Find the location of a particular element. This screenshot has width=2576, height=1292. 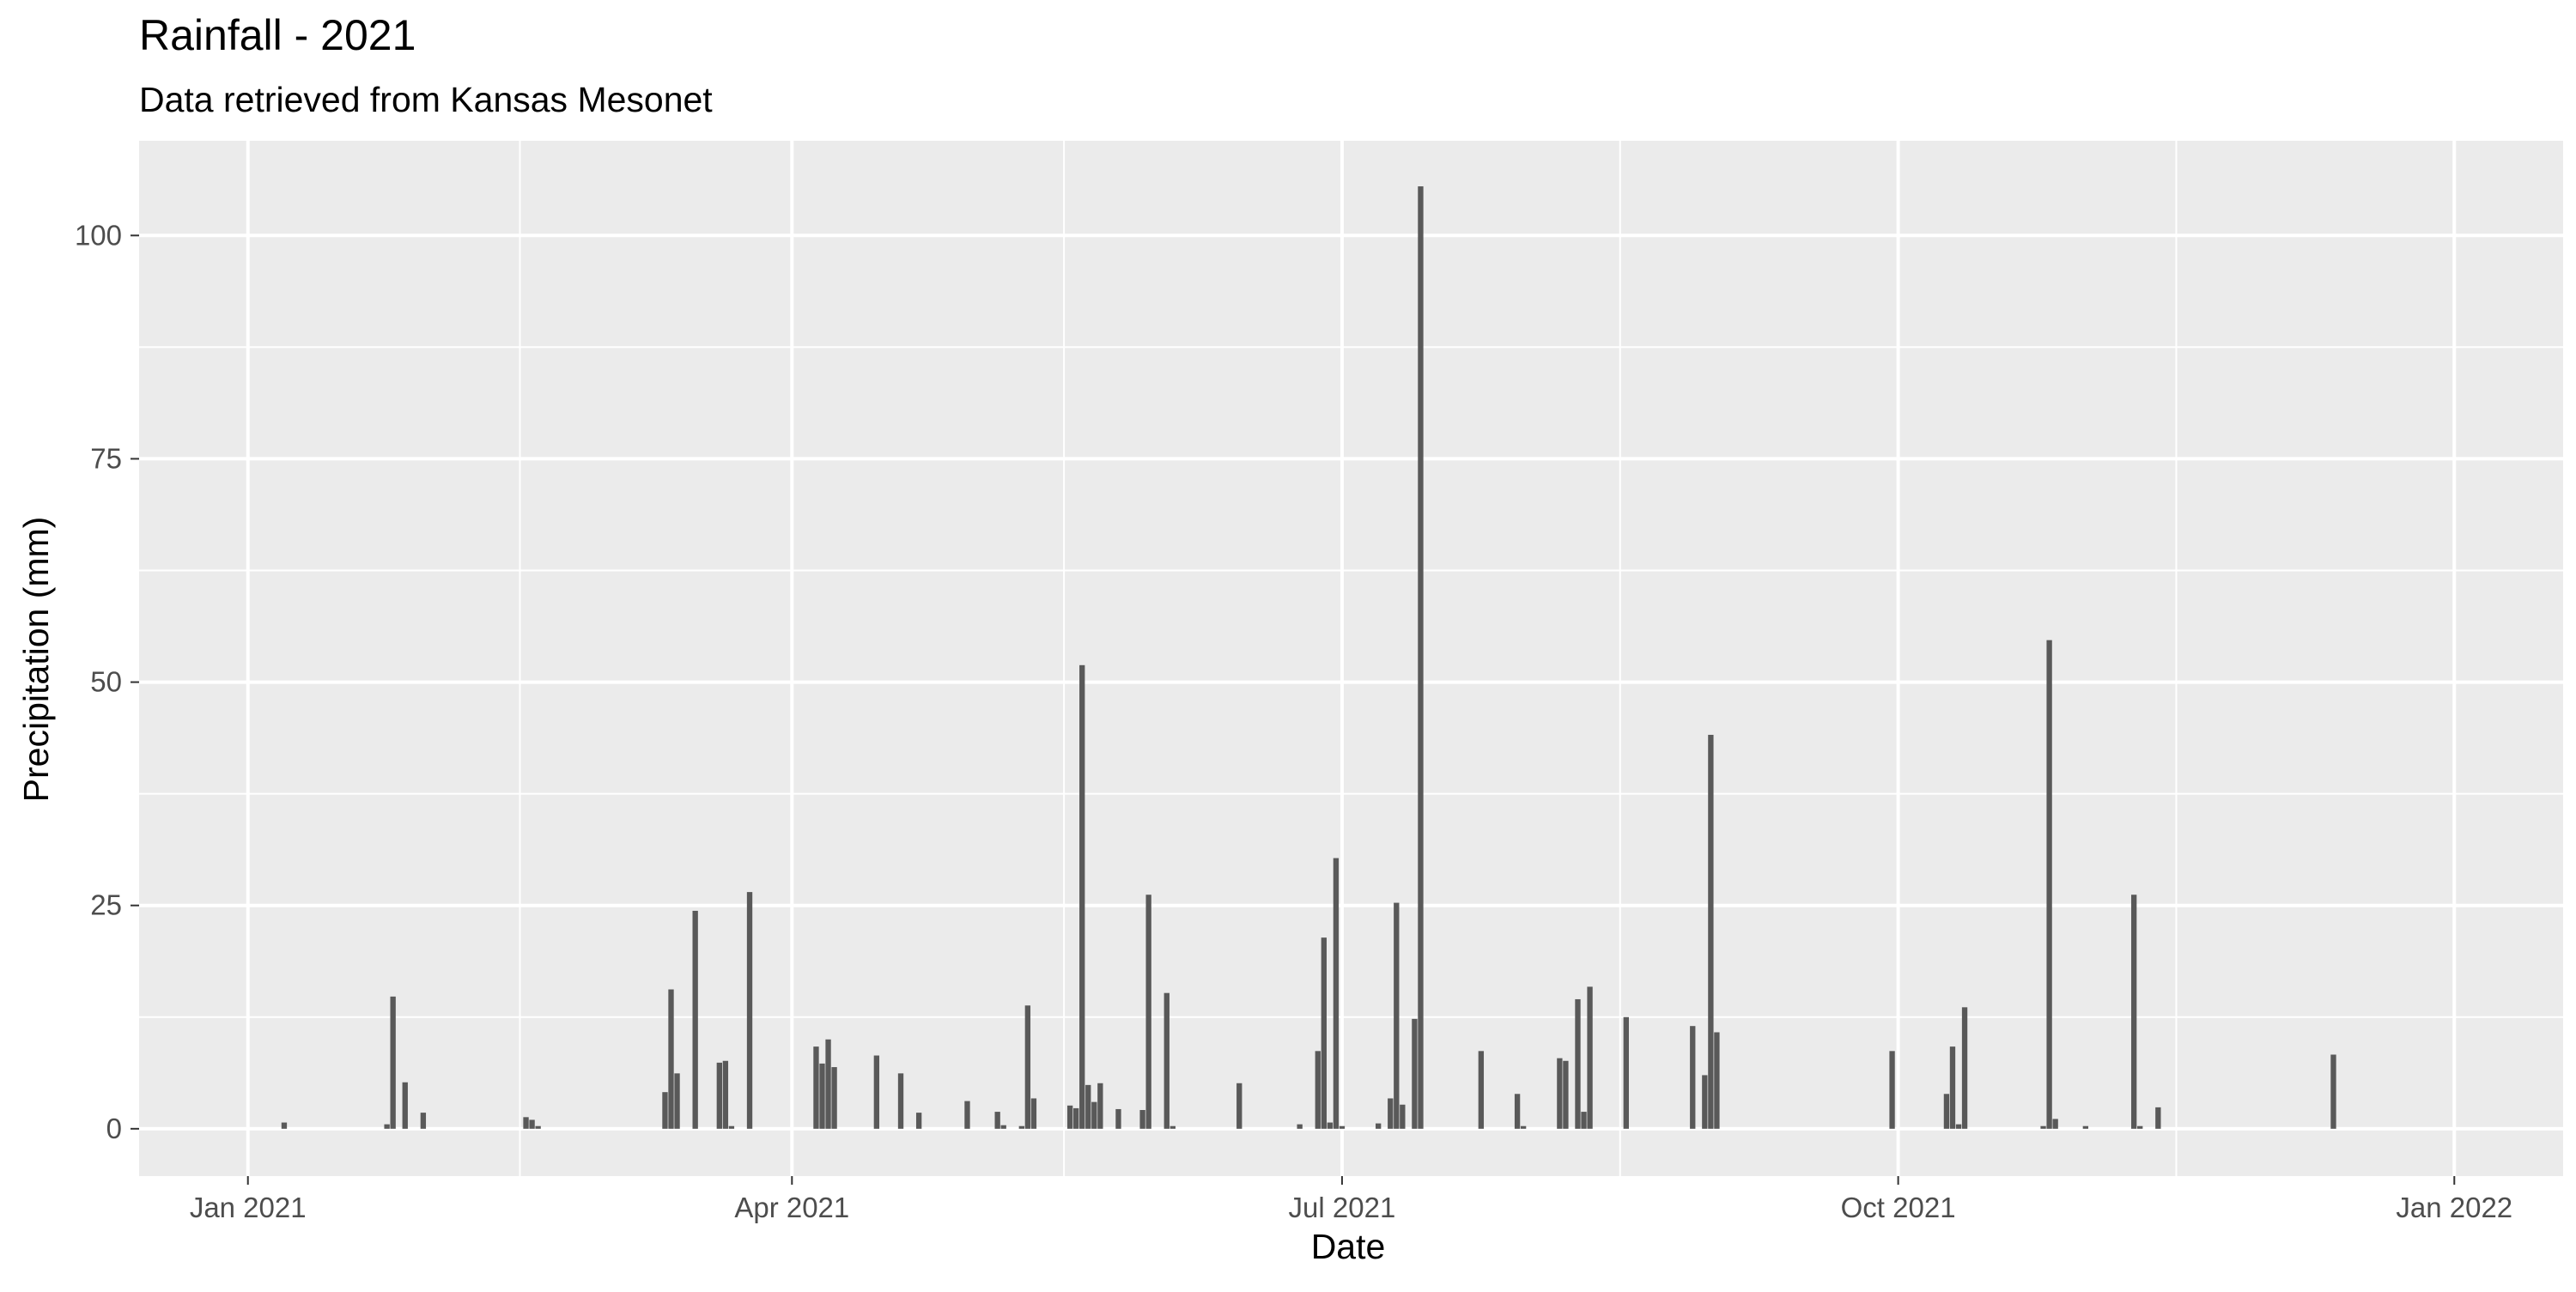

x-axis-title: Date is located at coordinates (1349, 1246).